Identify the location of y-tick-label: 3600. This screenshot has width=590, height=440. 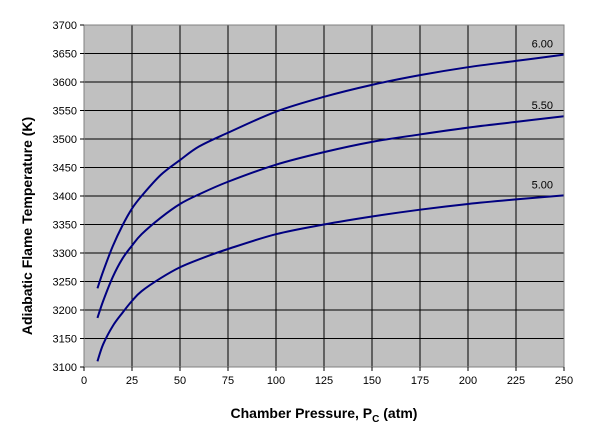
(65, 83).